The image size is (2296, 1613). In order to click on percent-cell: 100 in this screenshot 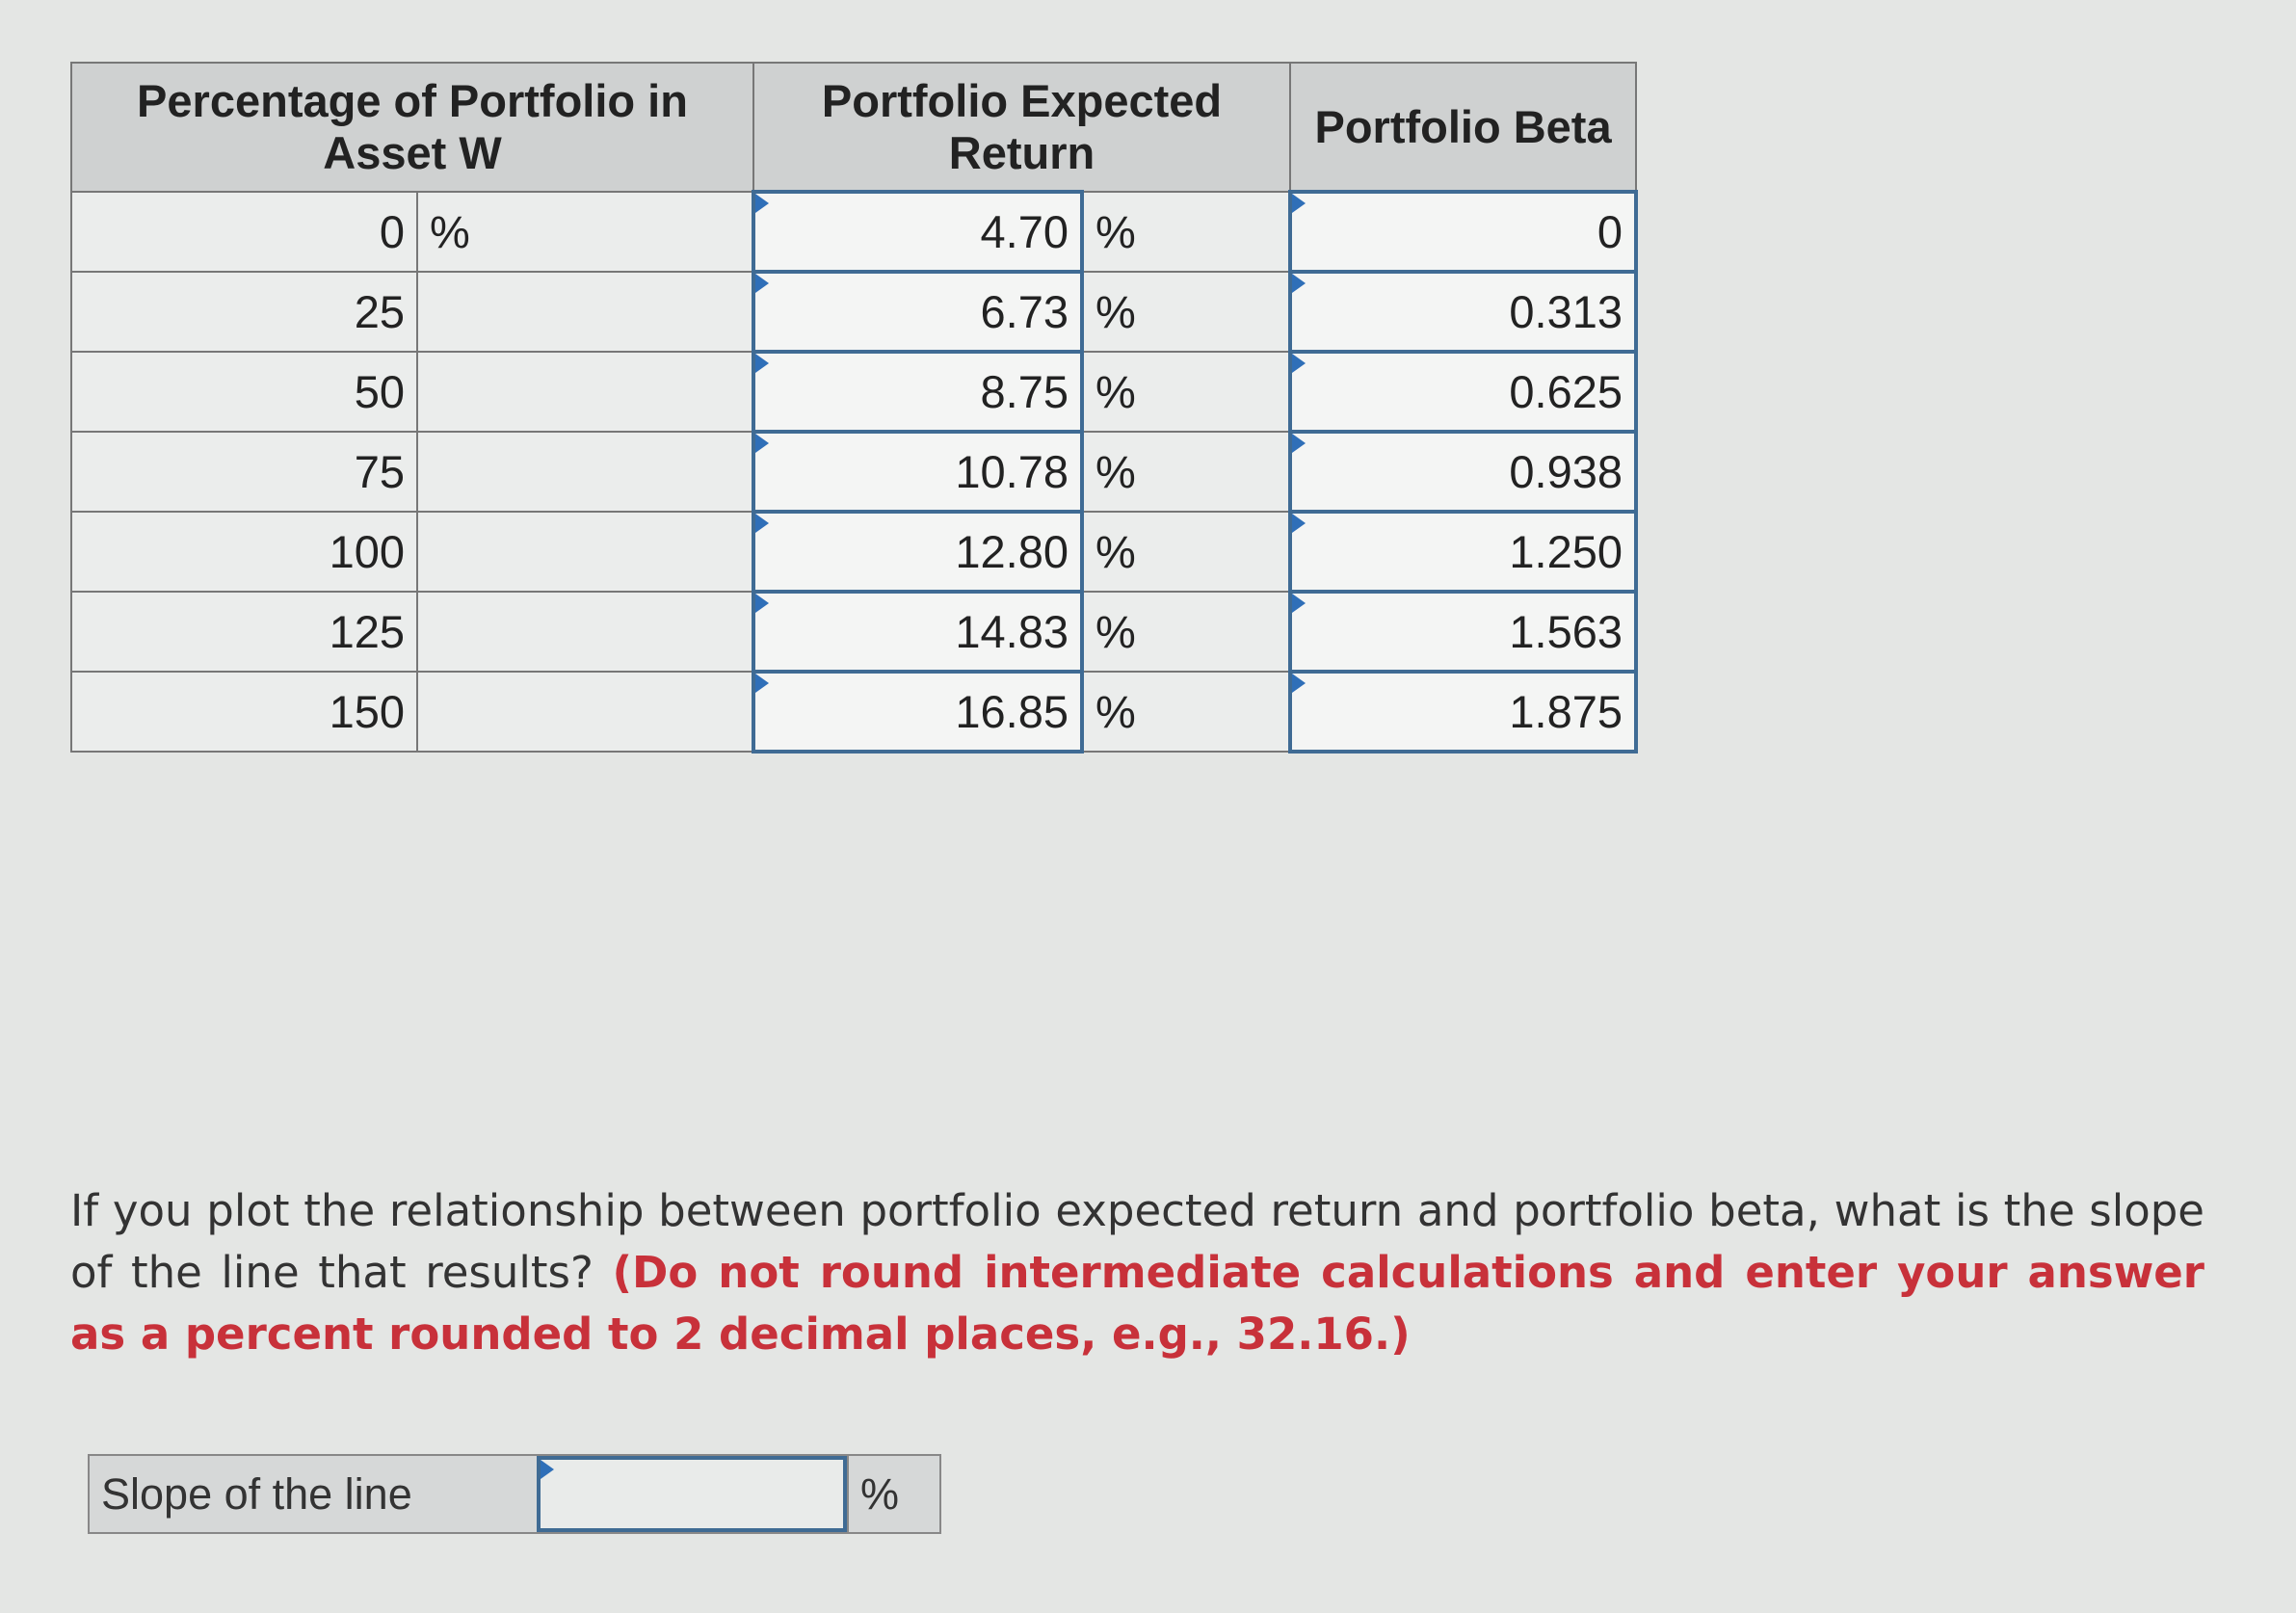, I will do `click(244, 552)`.